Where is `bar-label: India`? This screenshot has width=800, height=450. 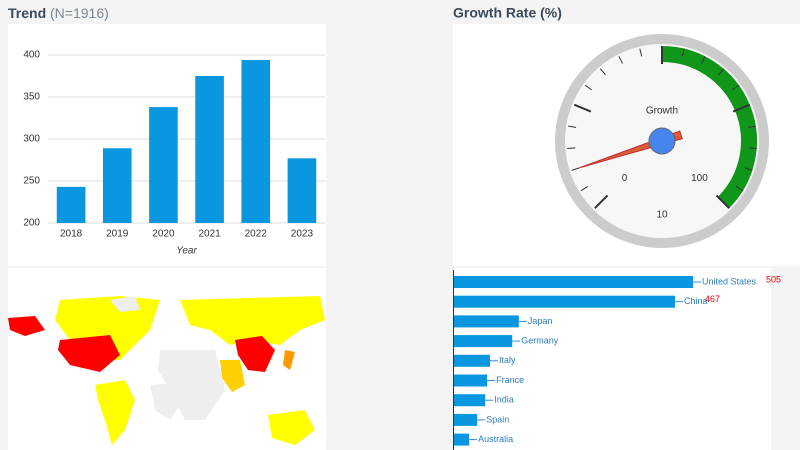
bar-label: India is located at coordinates (504, 400).